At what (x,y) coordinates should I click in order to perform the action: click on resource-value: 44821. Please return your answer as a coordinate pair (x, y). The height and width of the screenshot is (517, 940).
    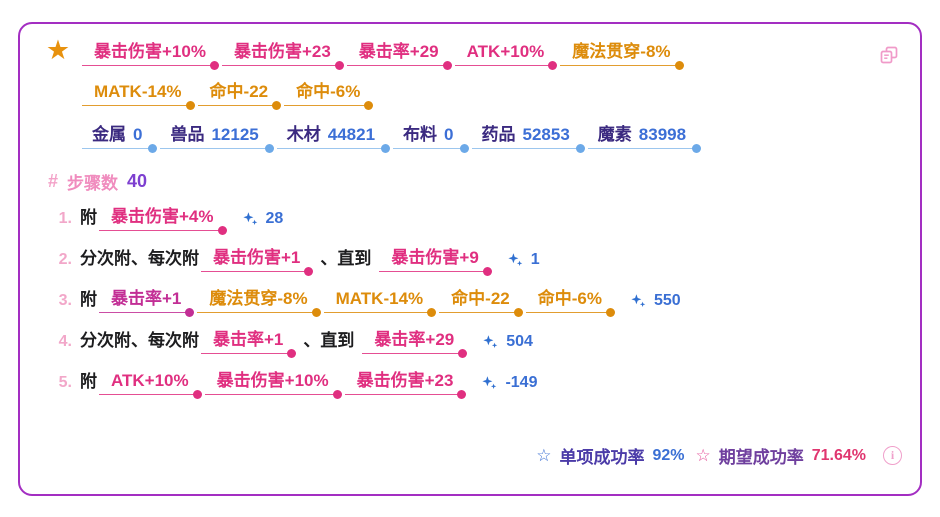
    Looking at the image, I should click on (351, 134).